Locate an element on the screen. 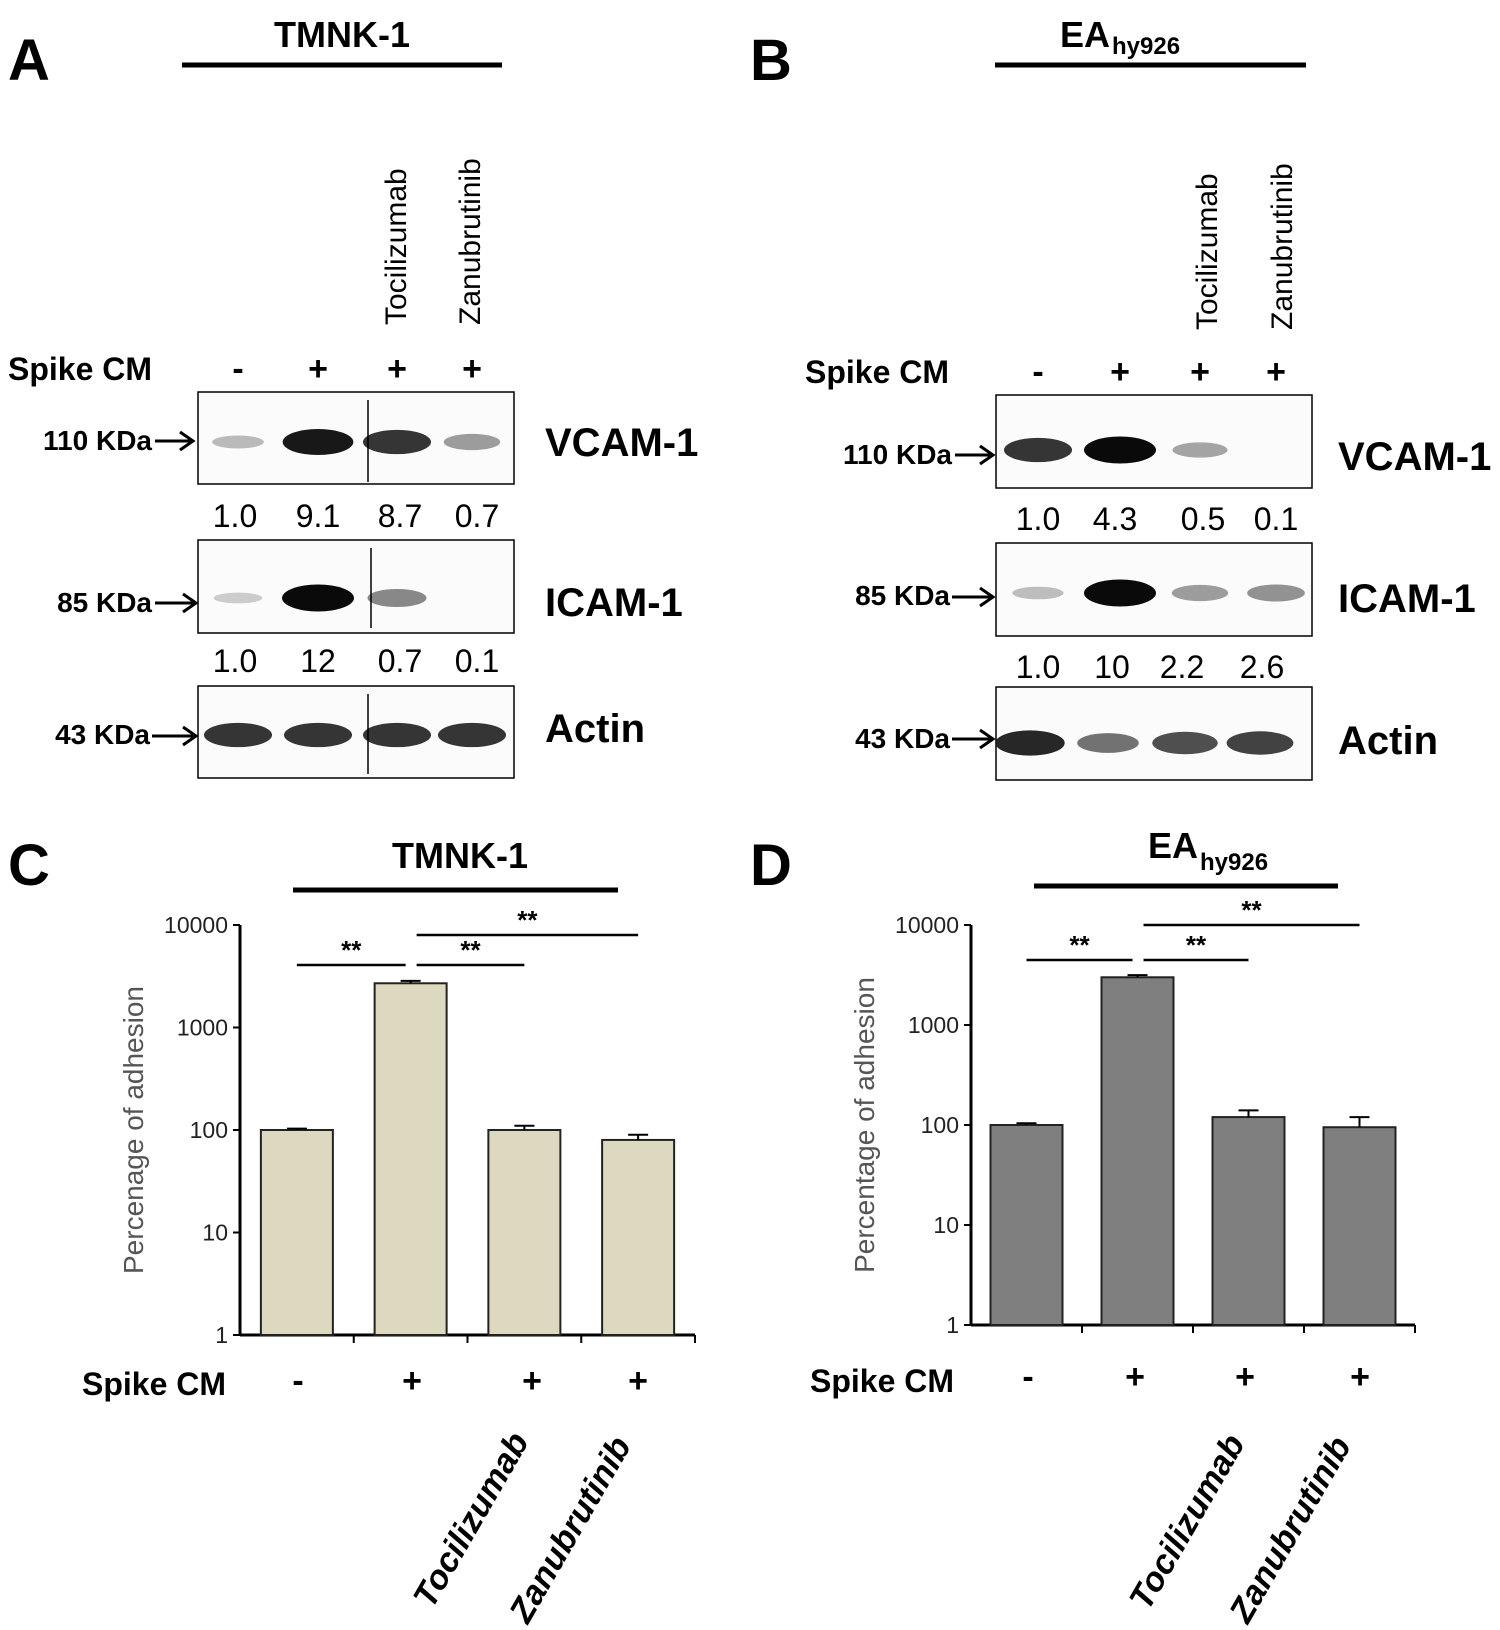  panel-a-letter: A is located at coordinates (29, 60).